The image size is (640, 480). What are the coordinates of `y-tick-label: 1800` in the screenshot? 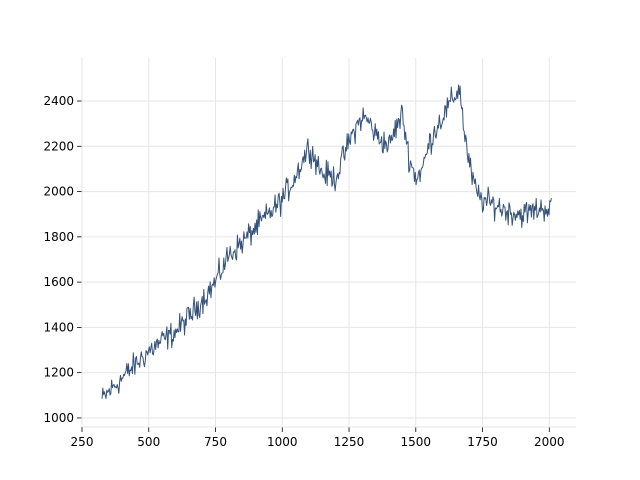 It's located at (58, 237).